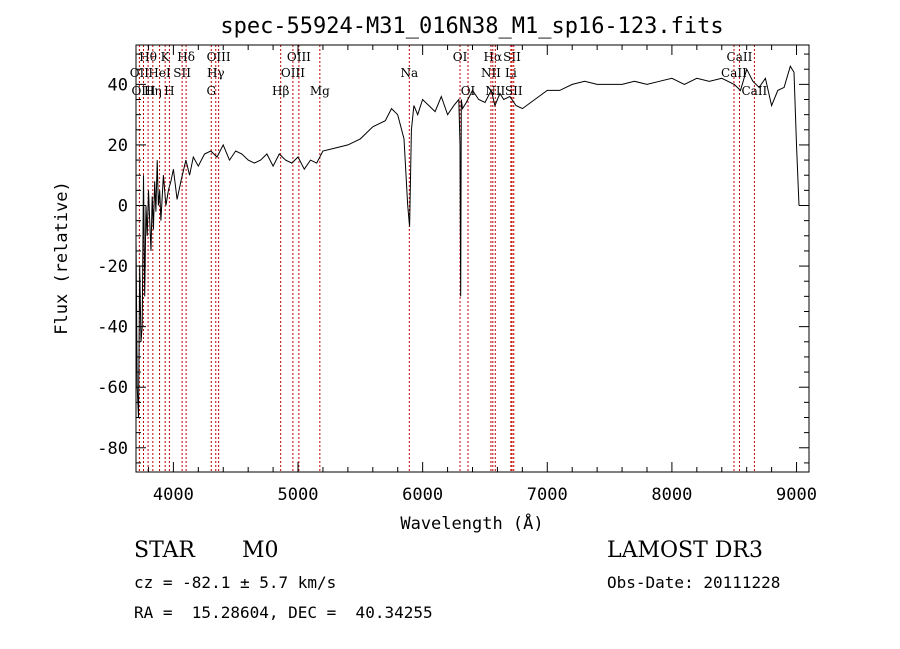  I want to click on line-marker-label: NII, so click(491, 73).